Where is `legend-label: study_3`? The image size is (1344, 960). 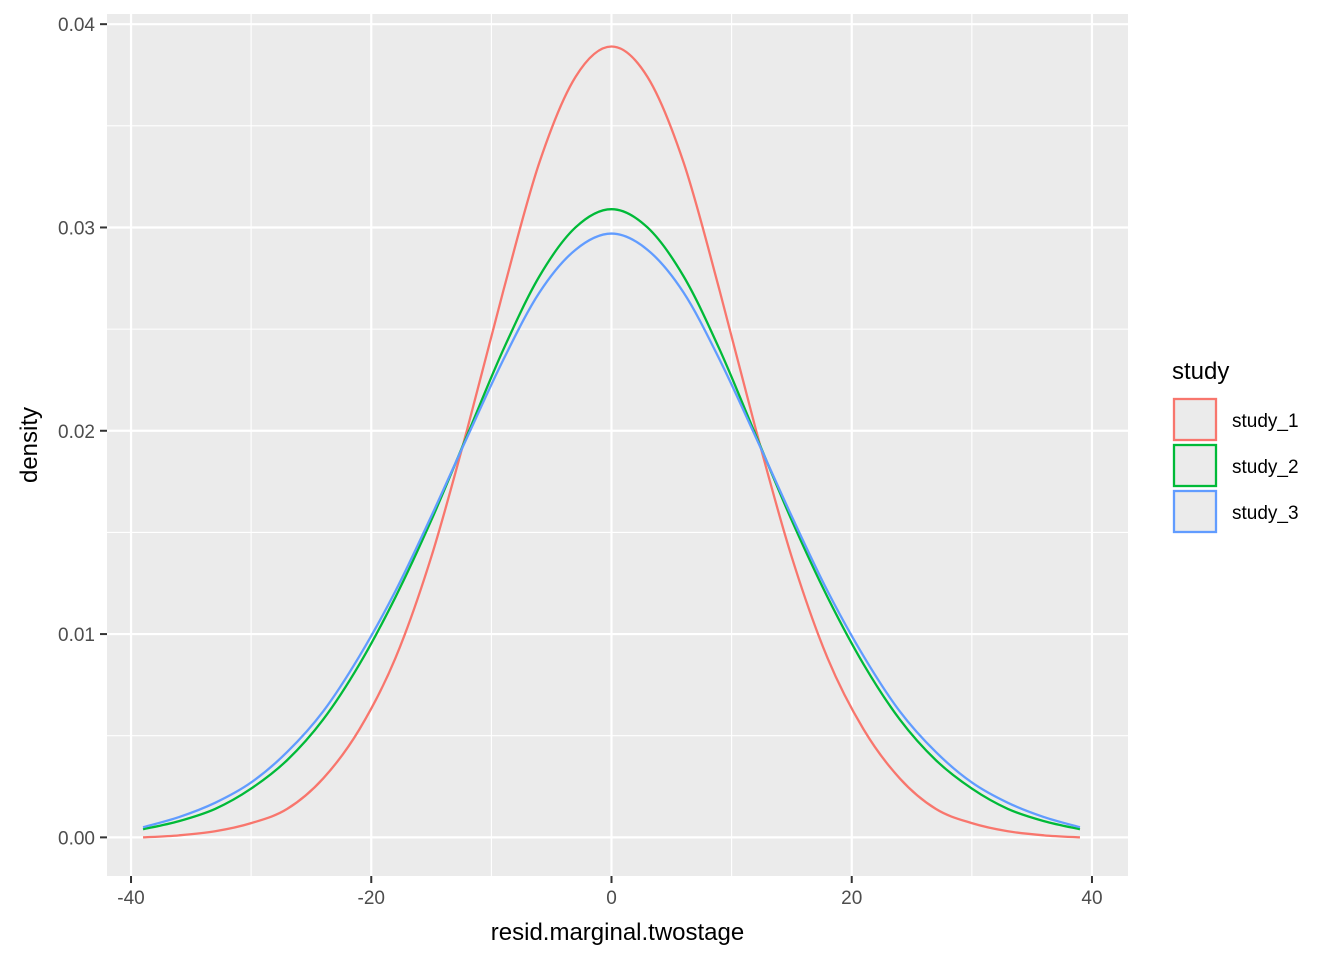 legend-label: study_3 is located at coordinates (1265, 513).